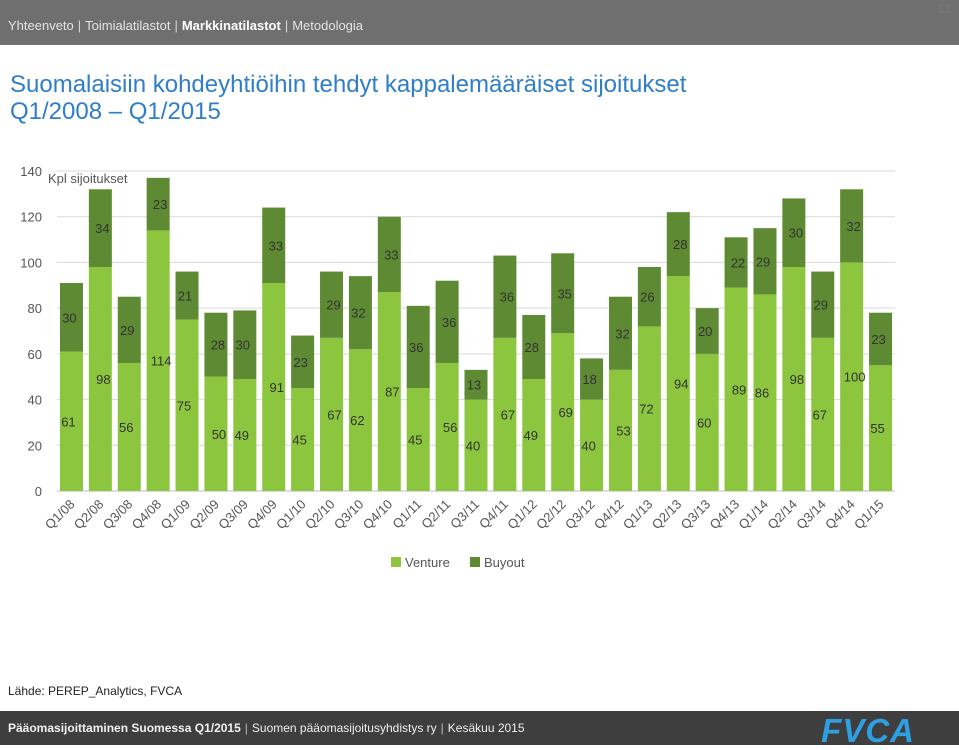 Image resolution: width=959 pixels, height=750 pixels. Describe the element at coordinates (435, 514) in the screenshot. I see `x-tick-label: Q2/11` at that location.